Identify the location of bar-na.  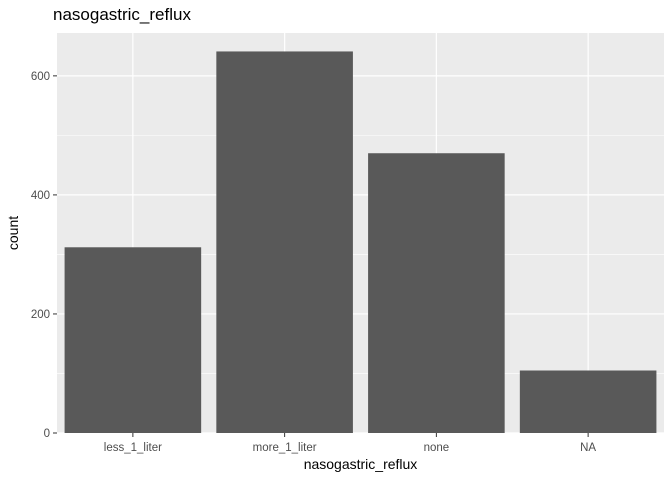
(588, 401).